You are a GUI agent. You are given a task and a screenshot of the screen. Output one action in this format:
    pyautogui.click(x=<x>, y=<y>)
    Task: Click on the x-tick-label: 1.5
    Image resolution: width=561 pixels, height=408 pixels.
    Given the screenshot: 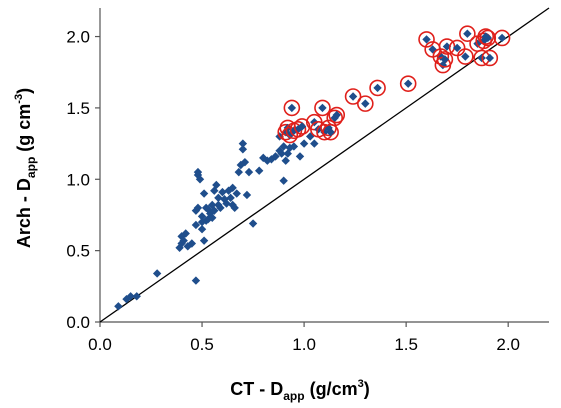 What is the action you would take?
    pyautogui.click(x=406, y=344)
    